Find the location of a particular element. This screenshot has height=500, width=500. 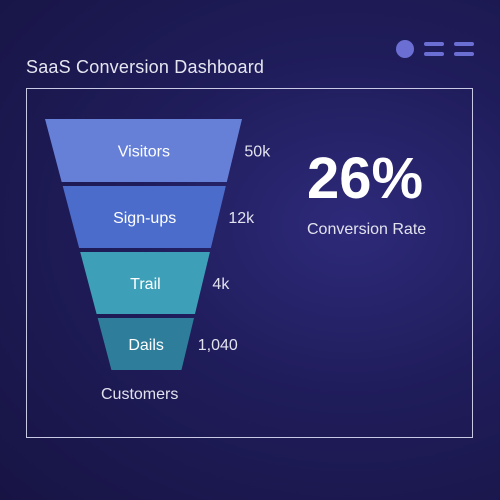

funnel-footer-label: Customers is located at coordinates (140, 394).